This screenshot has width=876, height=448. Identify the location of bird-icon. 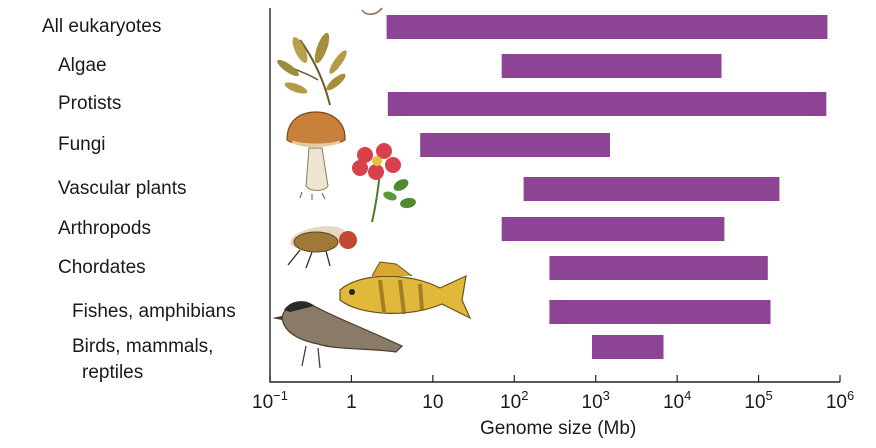
(338, 188).